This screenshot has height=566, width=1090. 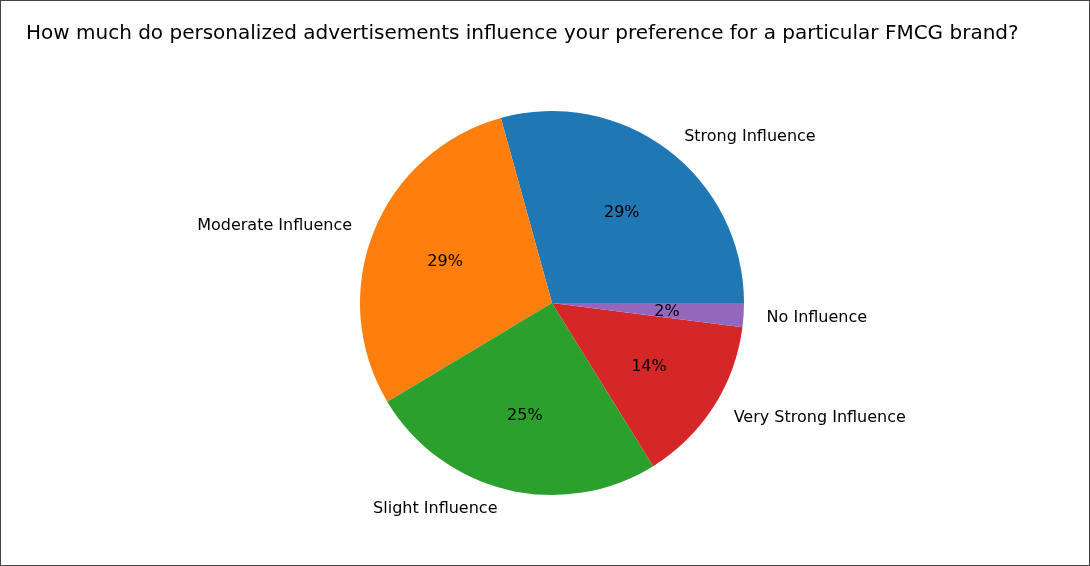 I want to click on slice-label: Slight Influence, so click(x=435, y=507).